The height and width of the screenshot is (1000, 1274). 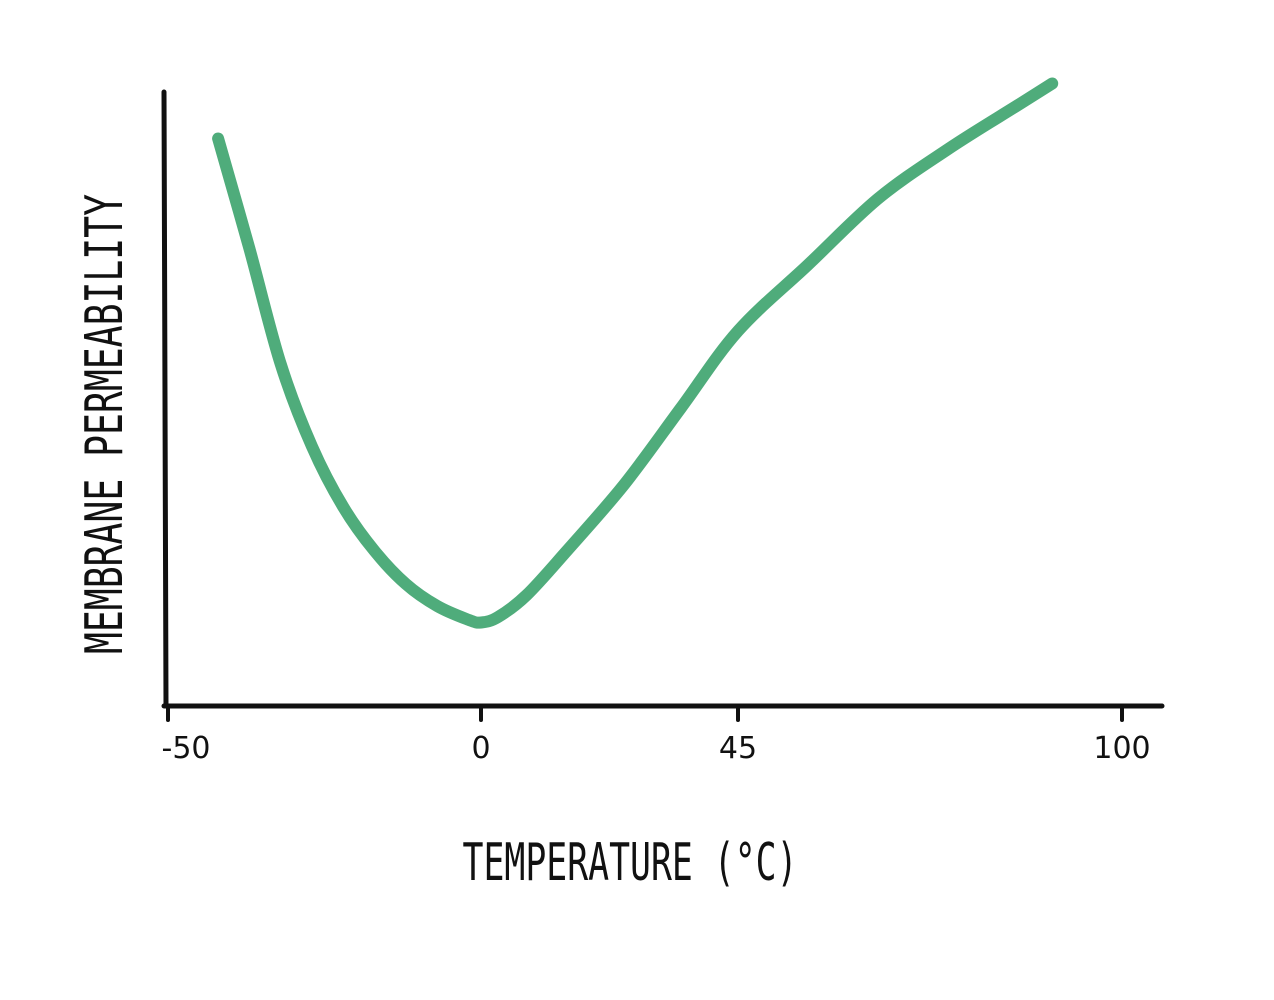 I want to click on x-ticks: -50 0 45 100, so click(x=656, y=735).